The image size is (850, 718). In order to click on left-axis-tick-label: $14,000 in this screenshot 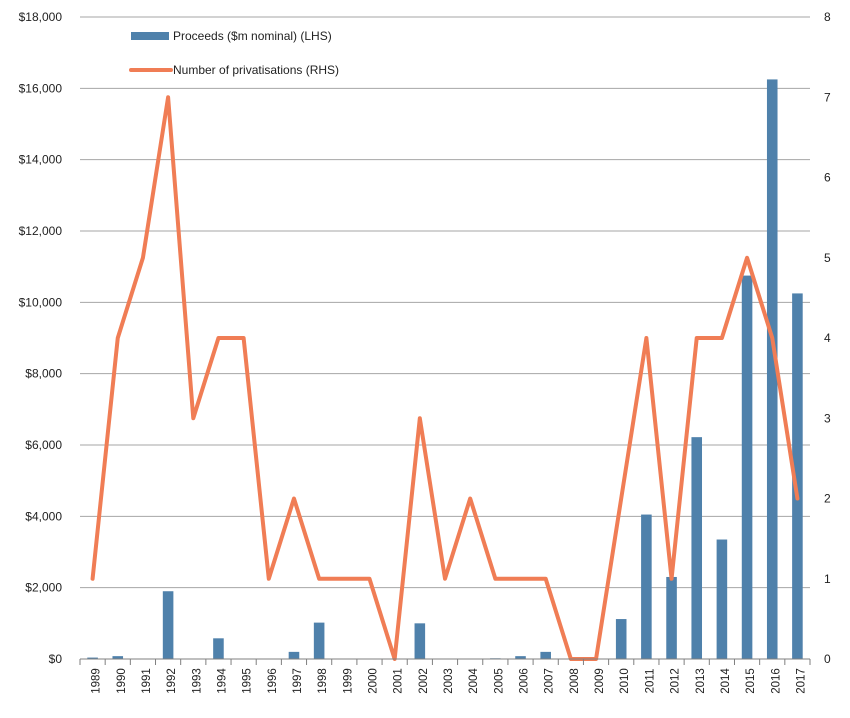, I will do `click(41, 160)`.